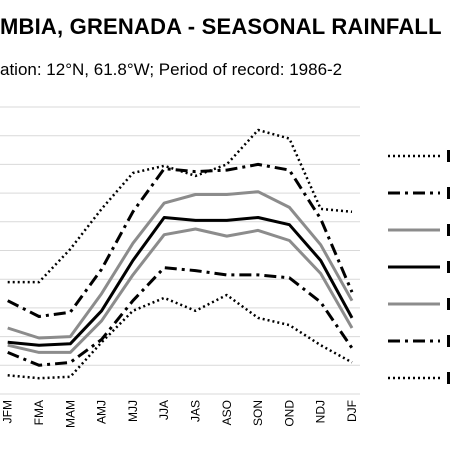 The image size is (450, 450). Describe the element at coordinates (164, 410) in the screenshot. I see `x-tick-label: JJA` at that location.